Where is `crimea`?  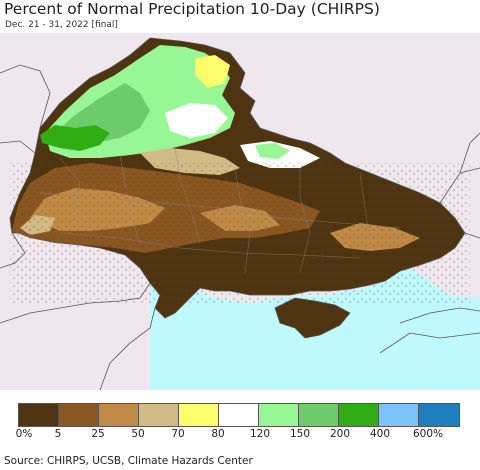
crimea is located at coordinates (312, 318).